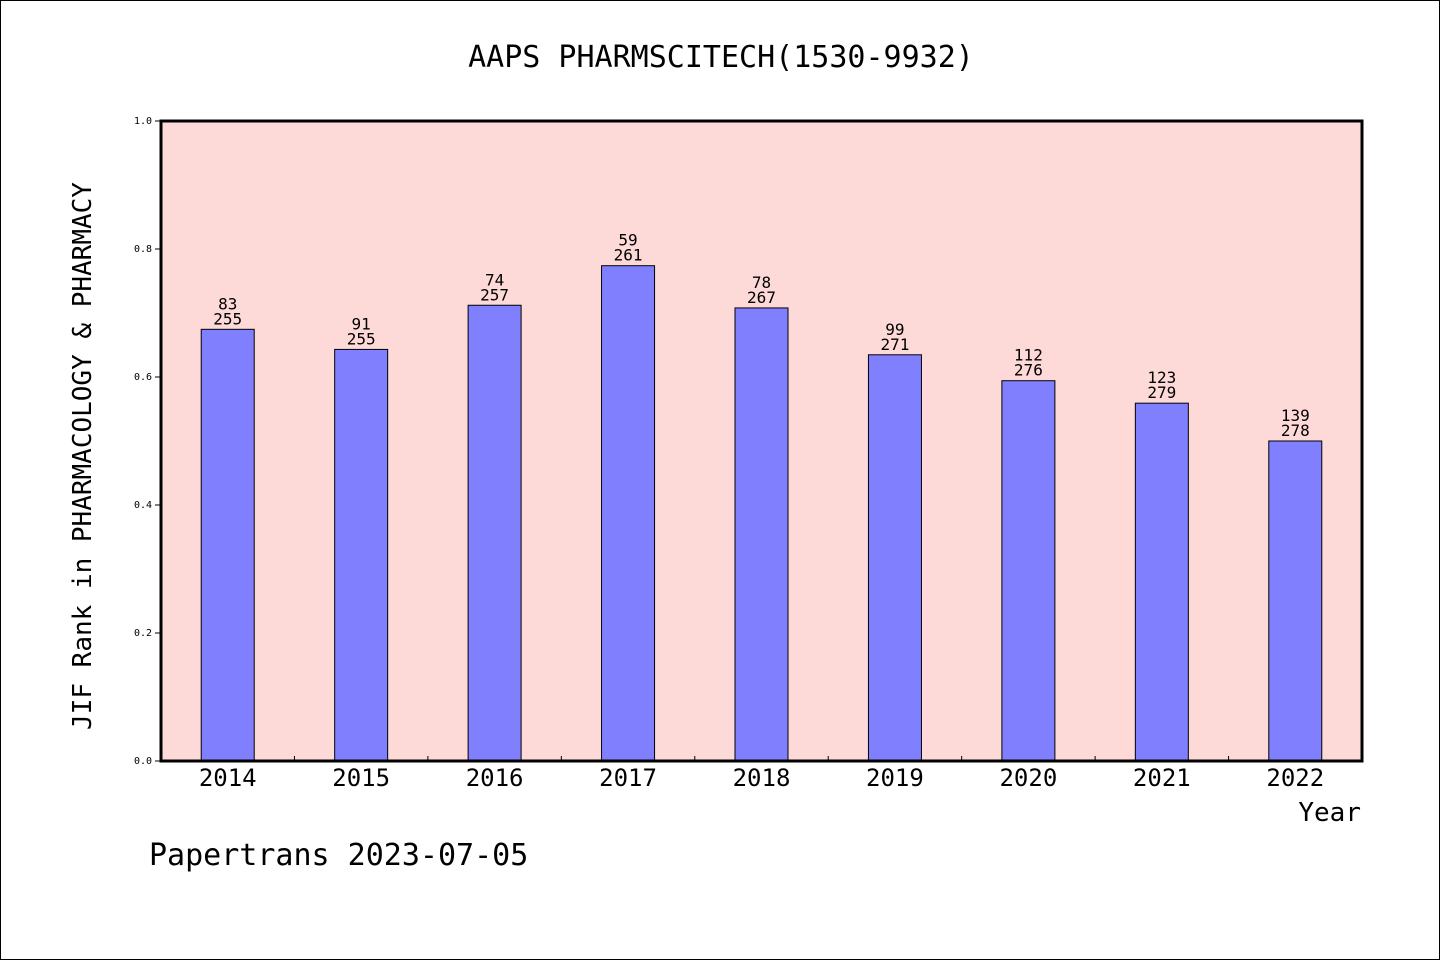 This screenshot has width=1440, height=964. What do you see at coordinates (494, 533) in the screenshot?
I see `bar-2016` at bounding box center [494, 533].